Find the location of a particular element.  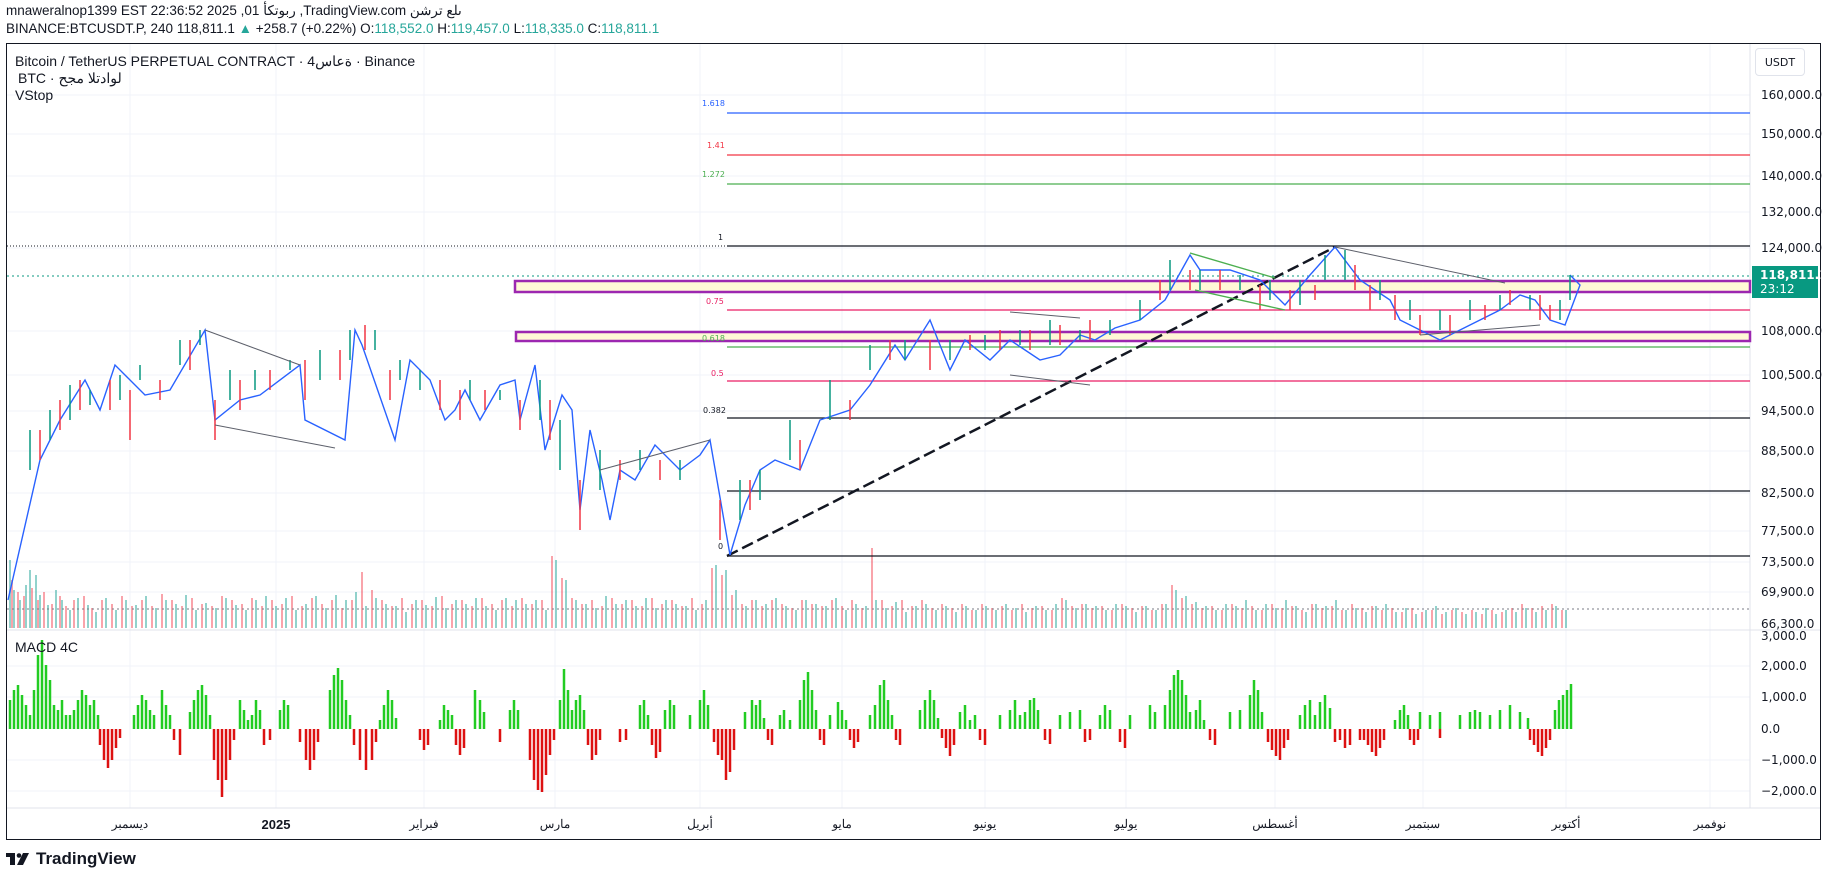

price-tick: 132,000.0 is located at coordinates (1792, 212).